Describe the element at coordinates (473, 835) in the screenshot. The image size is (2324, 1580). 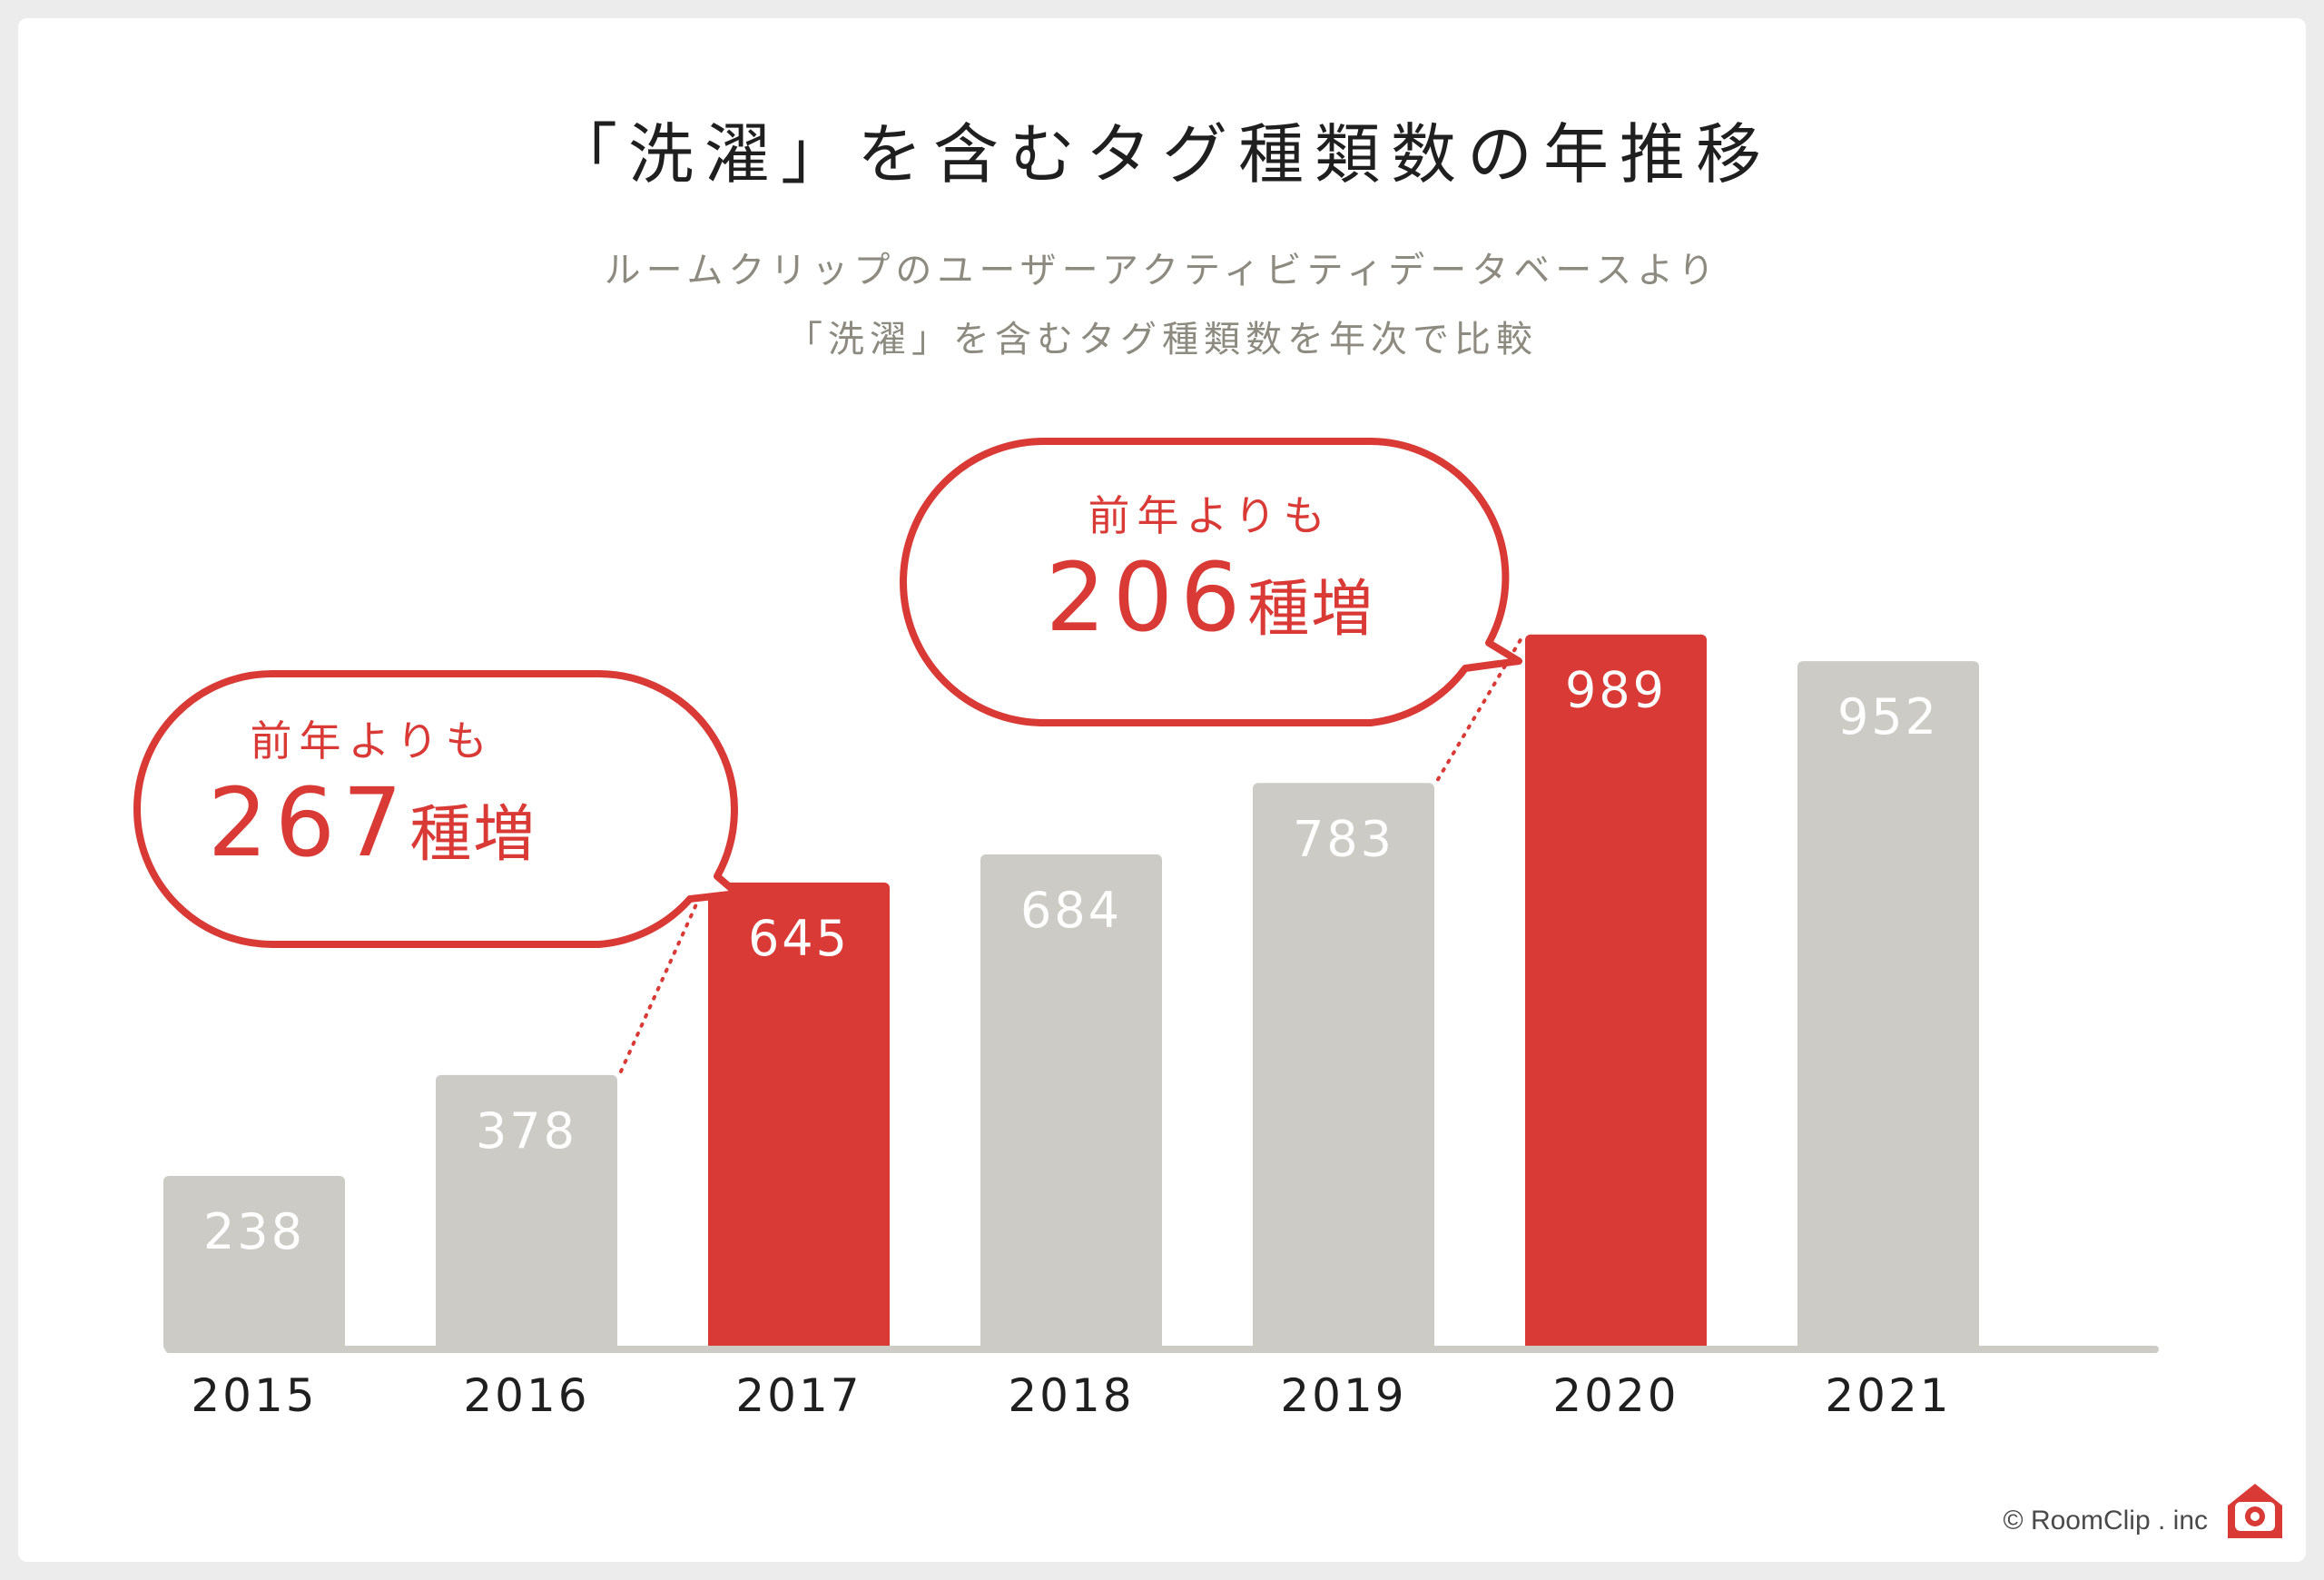
I see `callout-1-unit: 種増` at that location.